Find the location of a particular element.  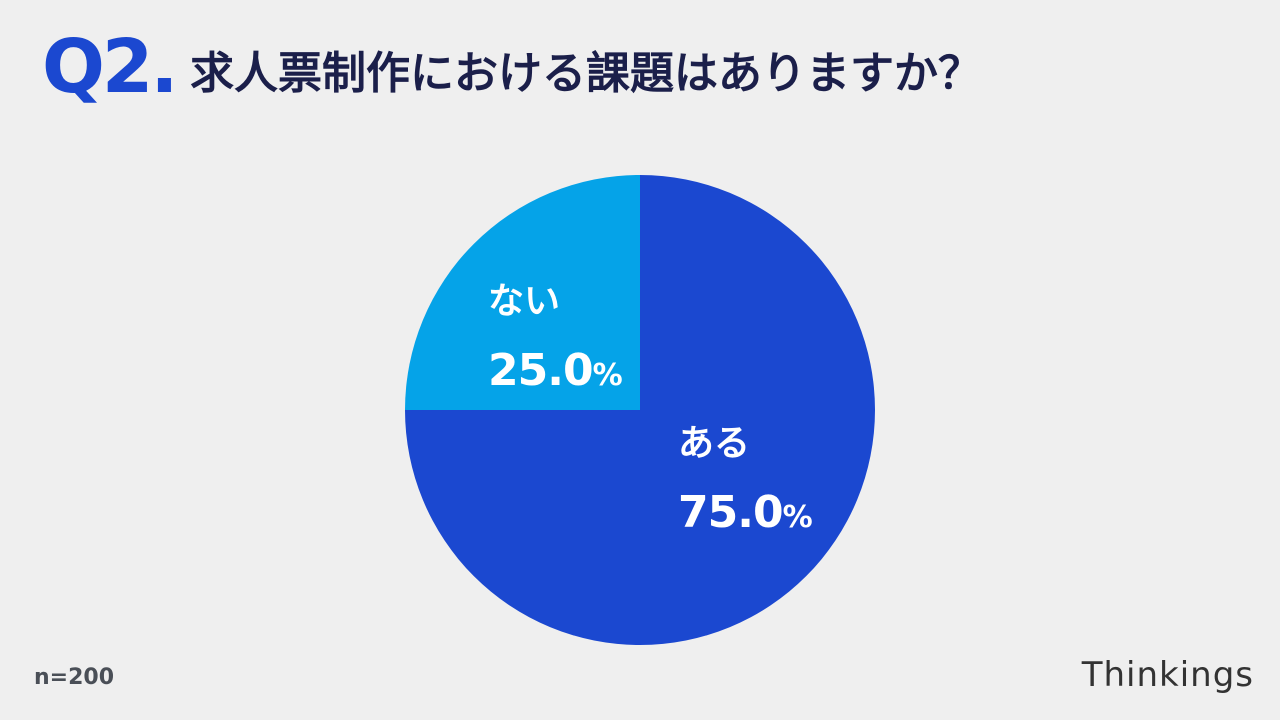

question-title: 求人票制作における課題はありますか？ is located at coordinates (586, 73).